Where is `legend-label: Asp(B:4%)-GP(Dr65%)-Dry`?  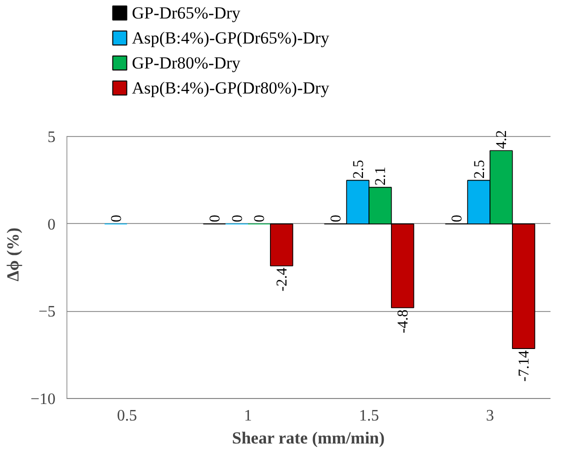
legend-label: Asp(B:4%)-GP(Dr65%)-Dry is located at coordinates (231, 38).